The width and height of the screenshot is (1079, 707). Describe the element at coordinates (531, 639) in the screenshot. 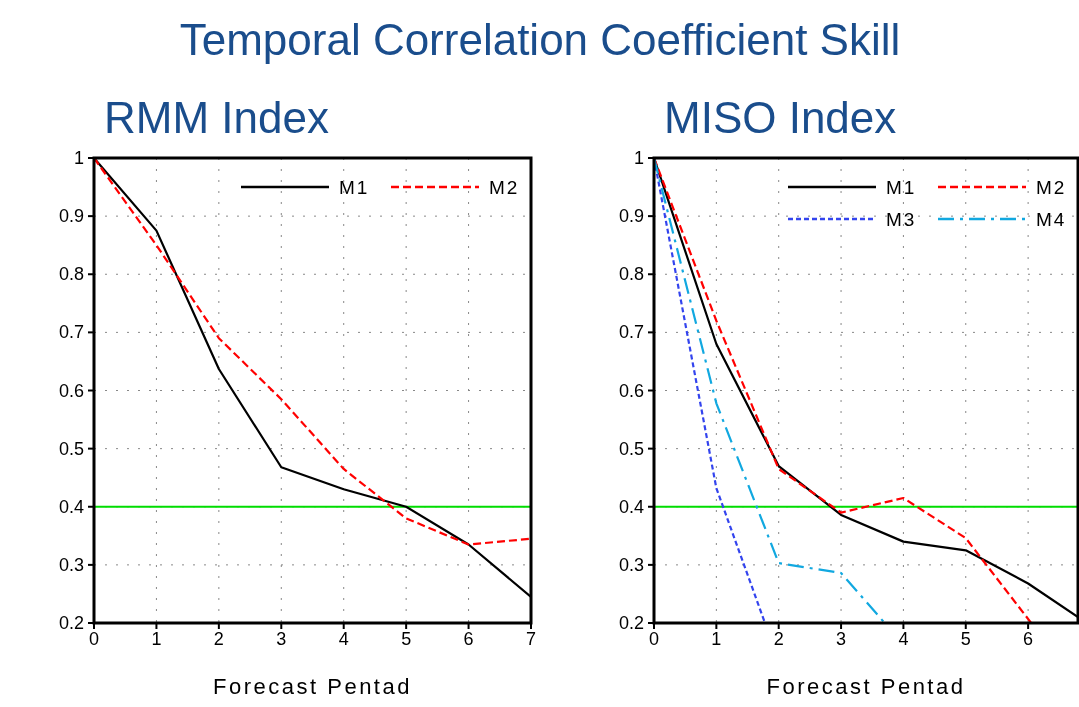

I see `x-tick-label: 7` at that location.